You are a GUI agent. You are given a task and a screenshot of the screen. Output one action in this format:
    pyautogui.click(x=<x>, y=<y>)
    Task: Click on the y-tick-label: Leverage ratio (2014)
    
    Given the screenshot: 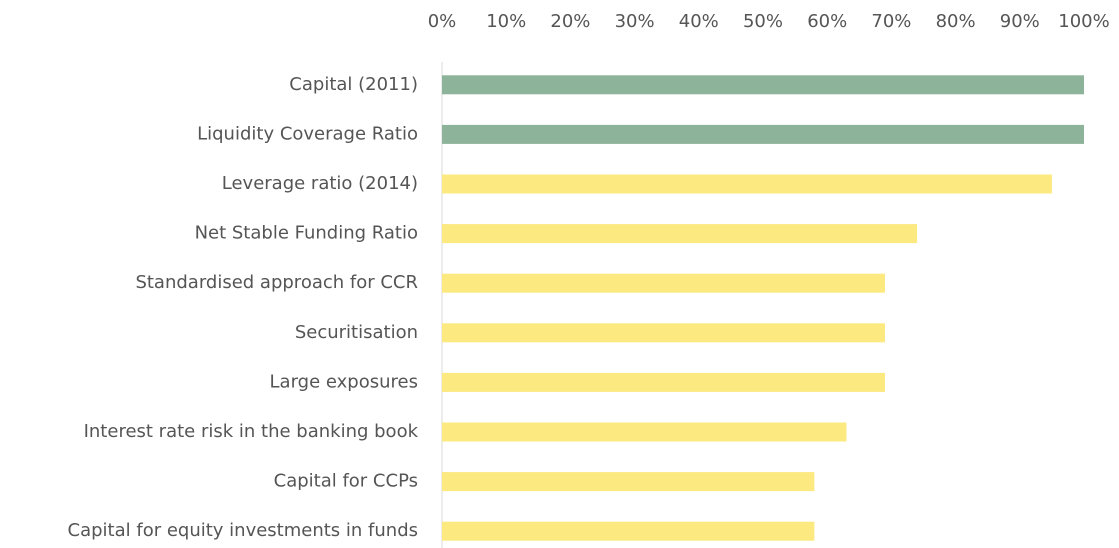 What is the action you would take?
    pyautogui.click(x=320, y=183)
    